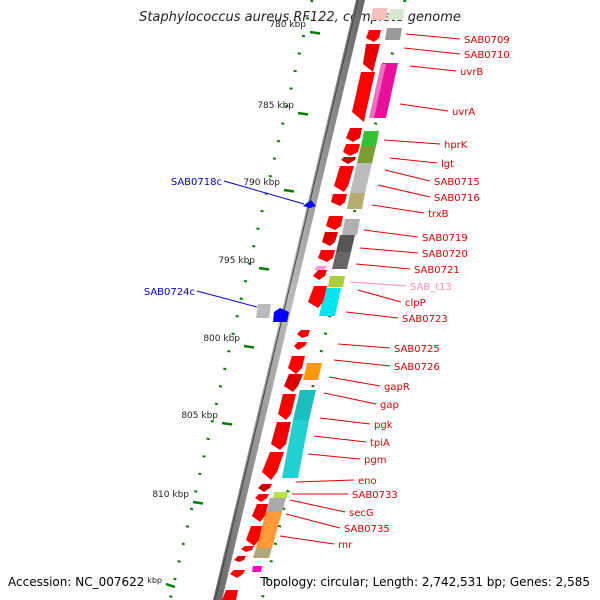 Image resolution: width=600 pixels, height=600 pixels. Describe the element at coordinates (76, 582) in the screenshot. I see `accession-text: Accession: NC_007622` at that location.